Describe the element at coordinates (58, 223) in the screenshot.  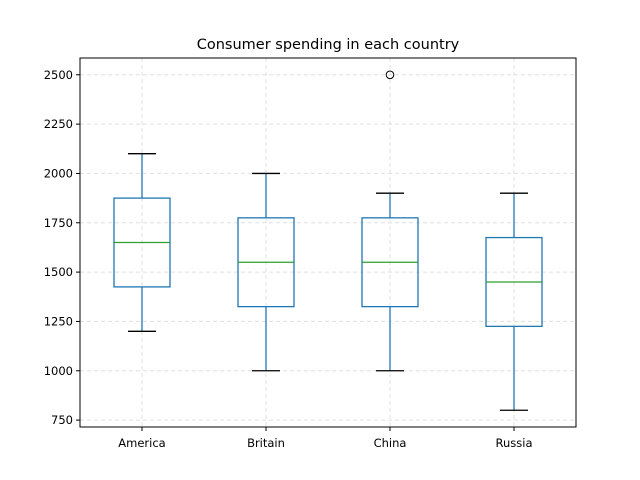
I see `y-tick-label: 1750` at that location.